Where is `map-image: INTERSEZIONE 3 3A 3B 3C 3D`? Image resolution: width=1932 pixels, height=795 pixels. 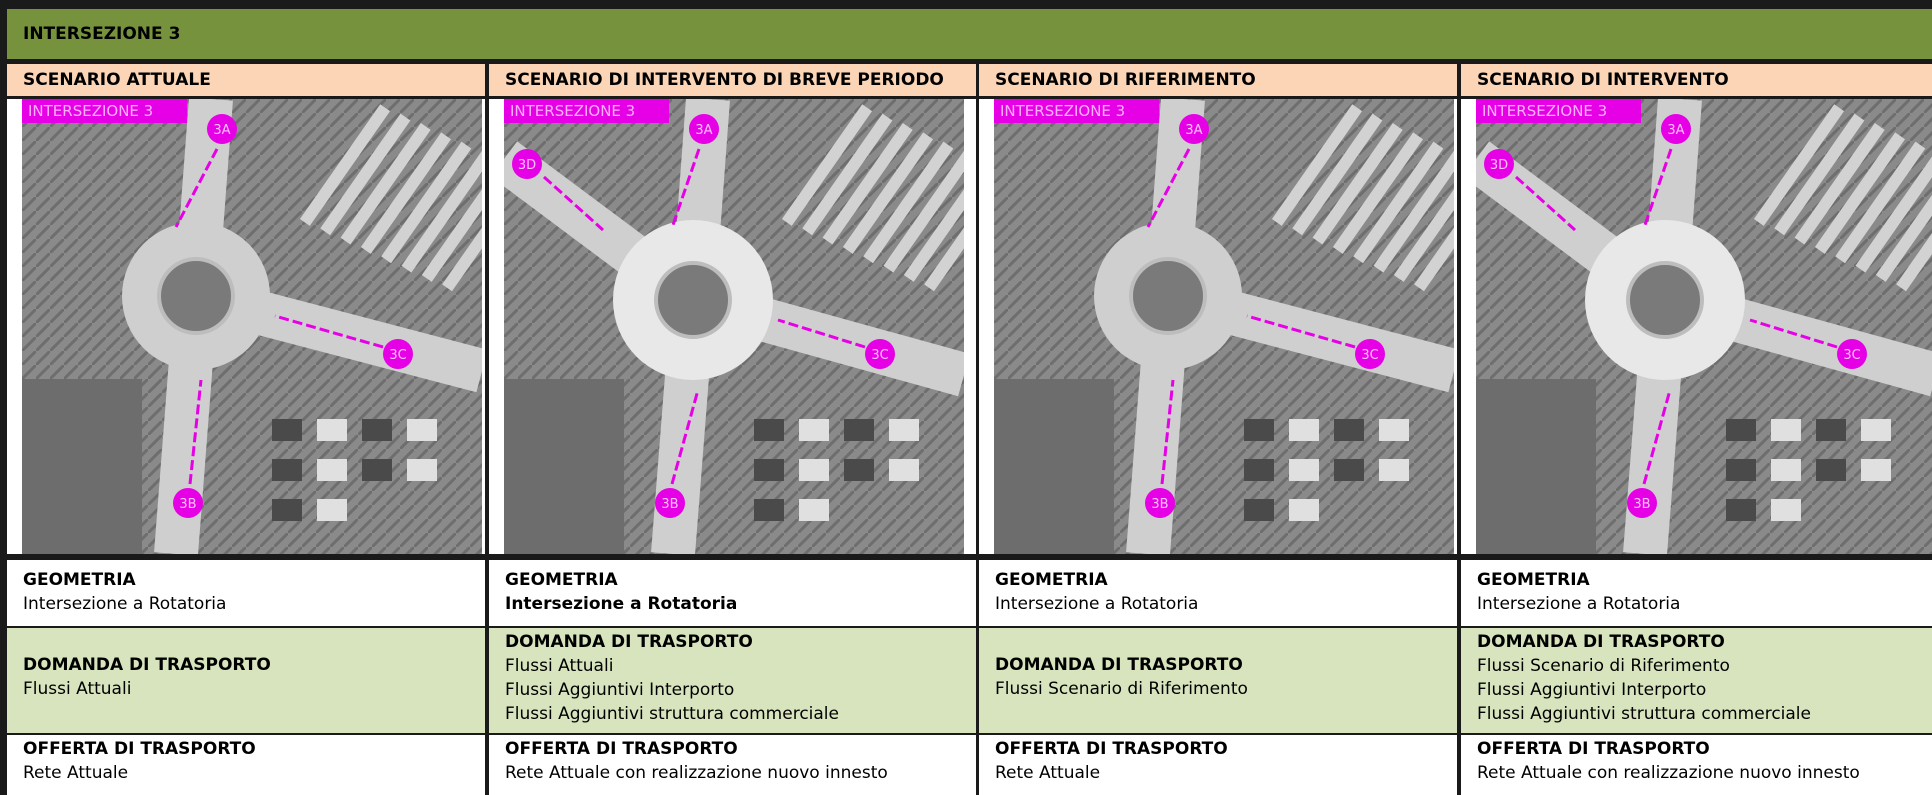 map-image: INTERSEZIONE 3 3A 3B 3C 3D is located at coordinates (1704, 326).